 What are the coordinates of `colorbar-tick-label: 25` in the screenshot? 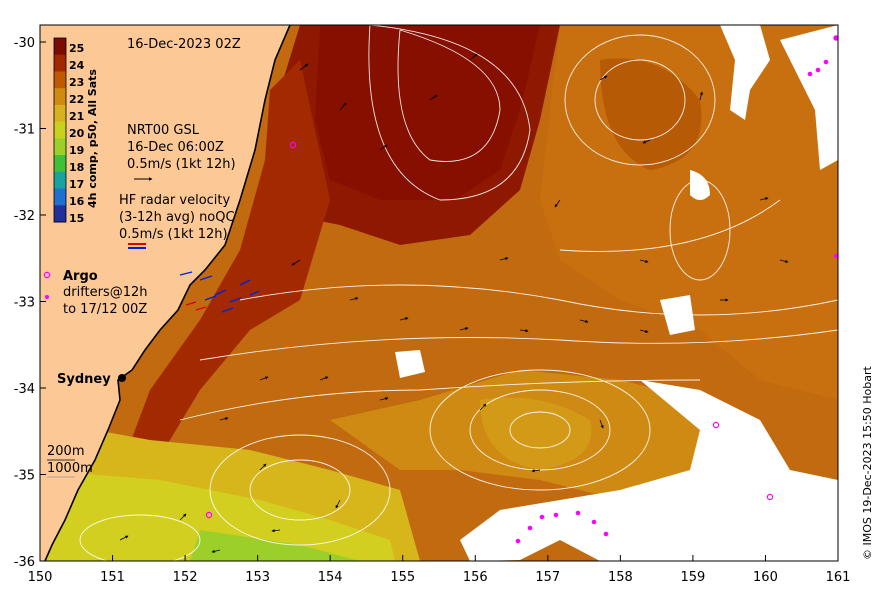 It's located at (76, 48).